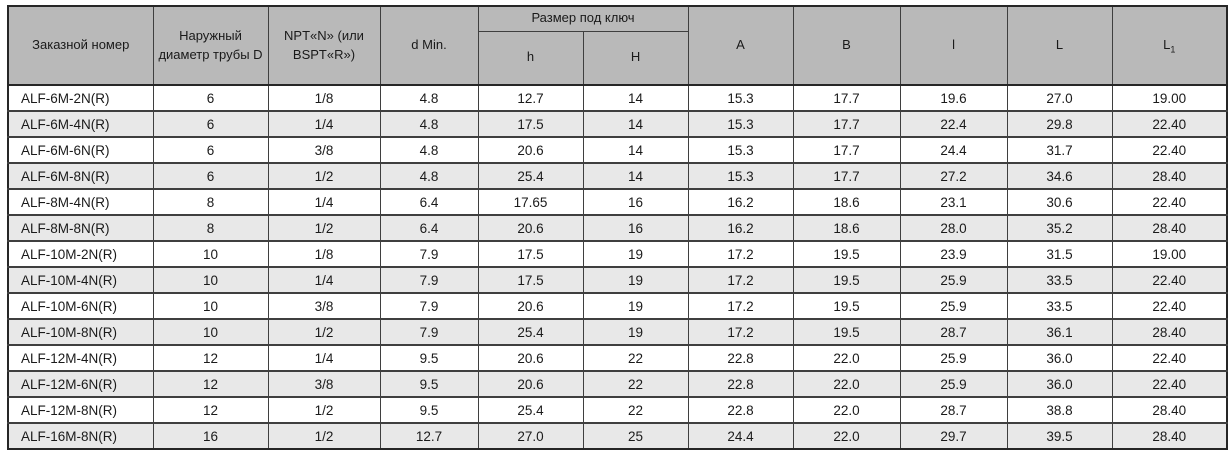  I want to click on cell-l: 23.1, so click(953, 202).